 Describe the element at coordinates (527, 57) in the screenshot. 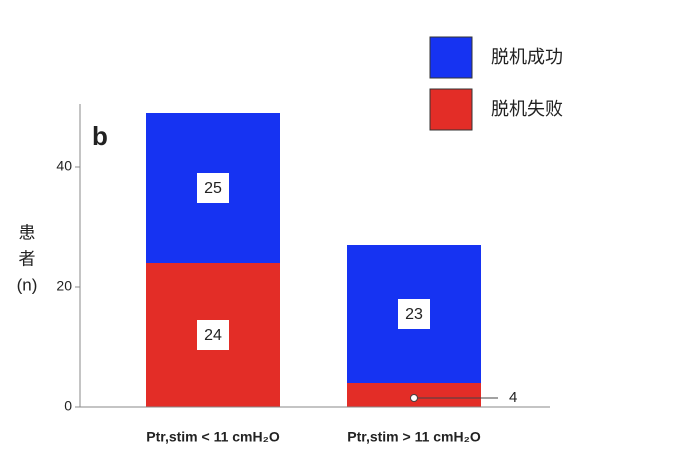

I see `legend-label: 脱机成功` at that location.